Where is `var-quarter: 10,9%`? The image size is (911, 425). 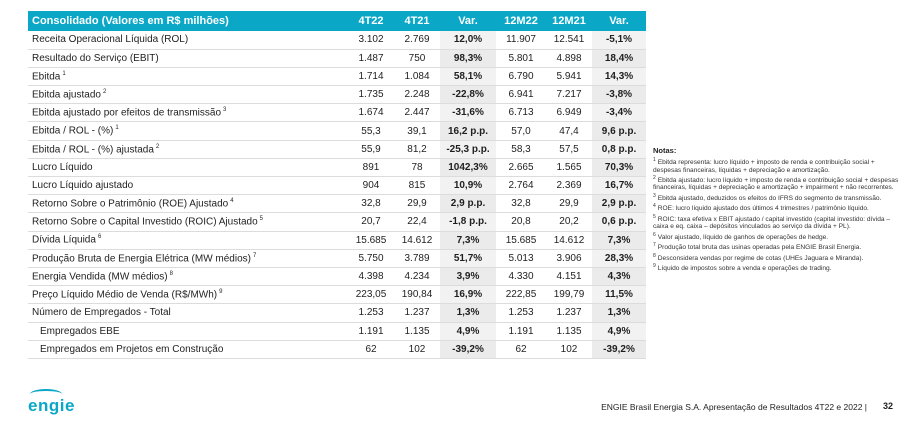
var-quarter: 10,9% is located at coordinates (468, 186).